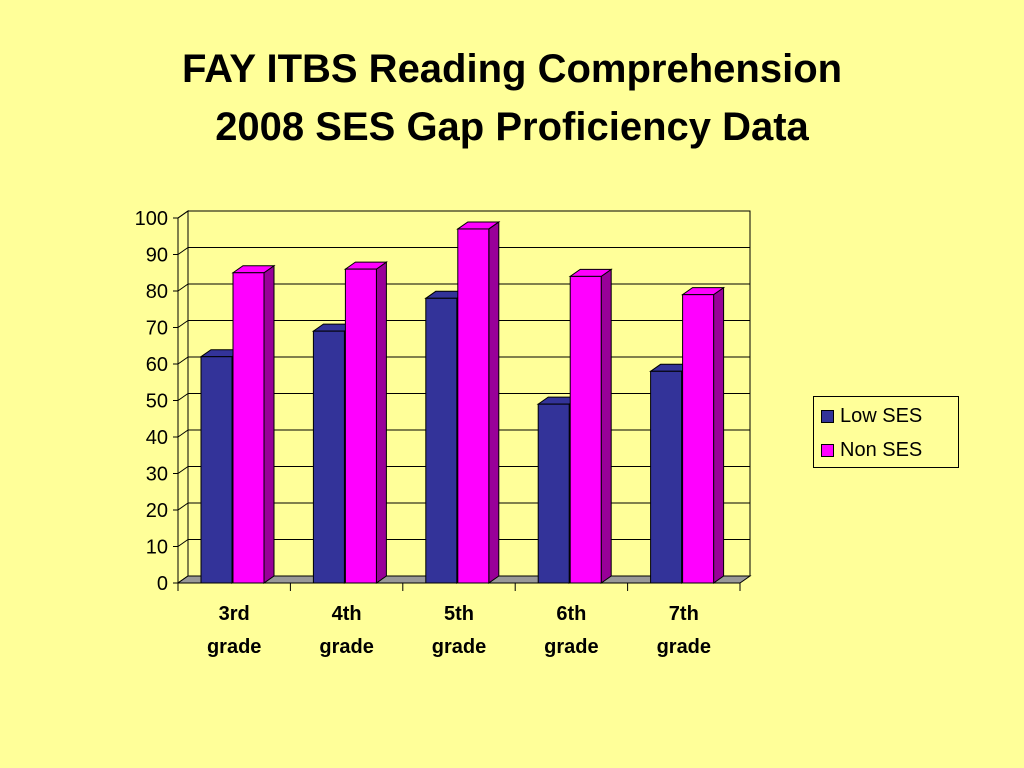 The height and width of the screenshot is (768, 1024). Describe the element at coordinates (157, 475) in the screenshot. I see `y-tick-label: 30` at that location.